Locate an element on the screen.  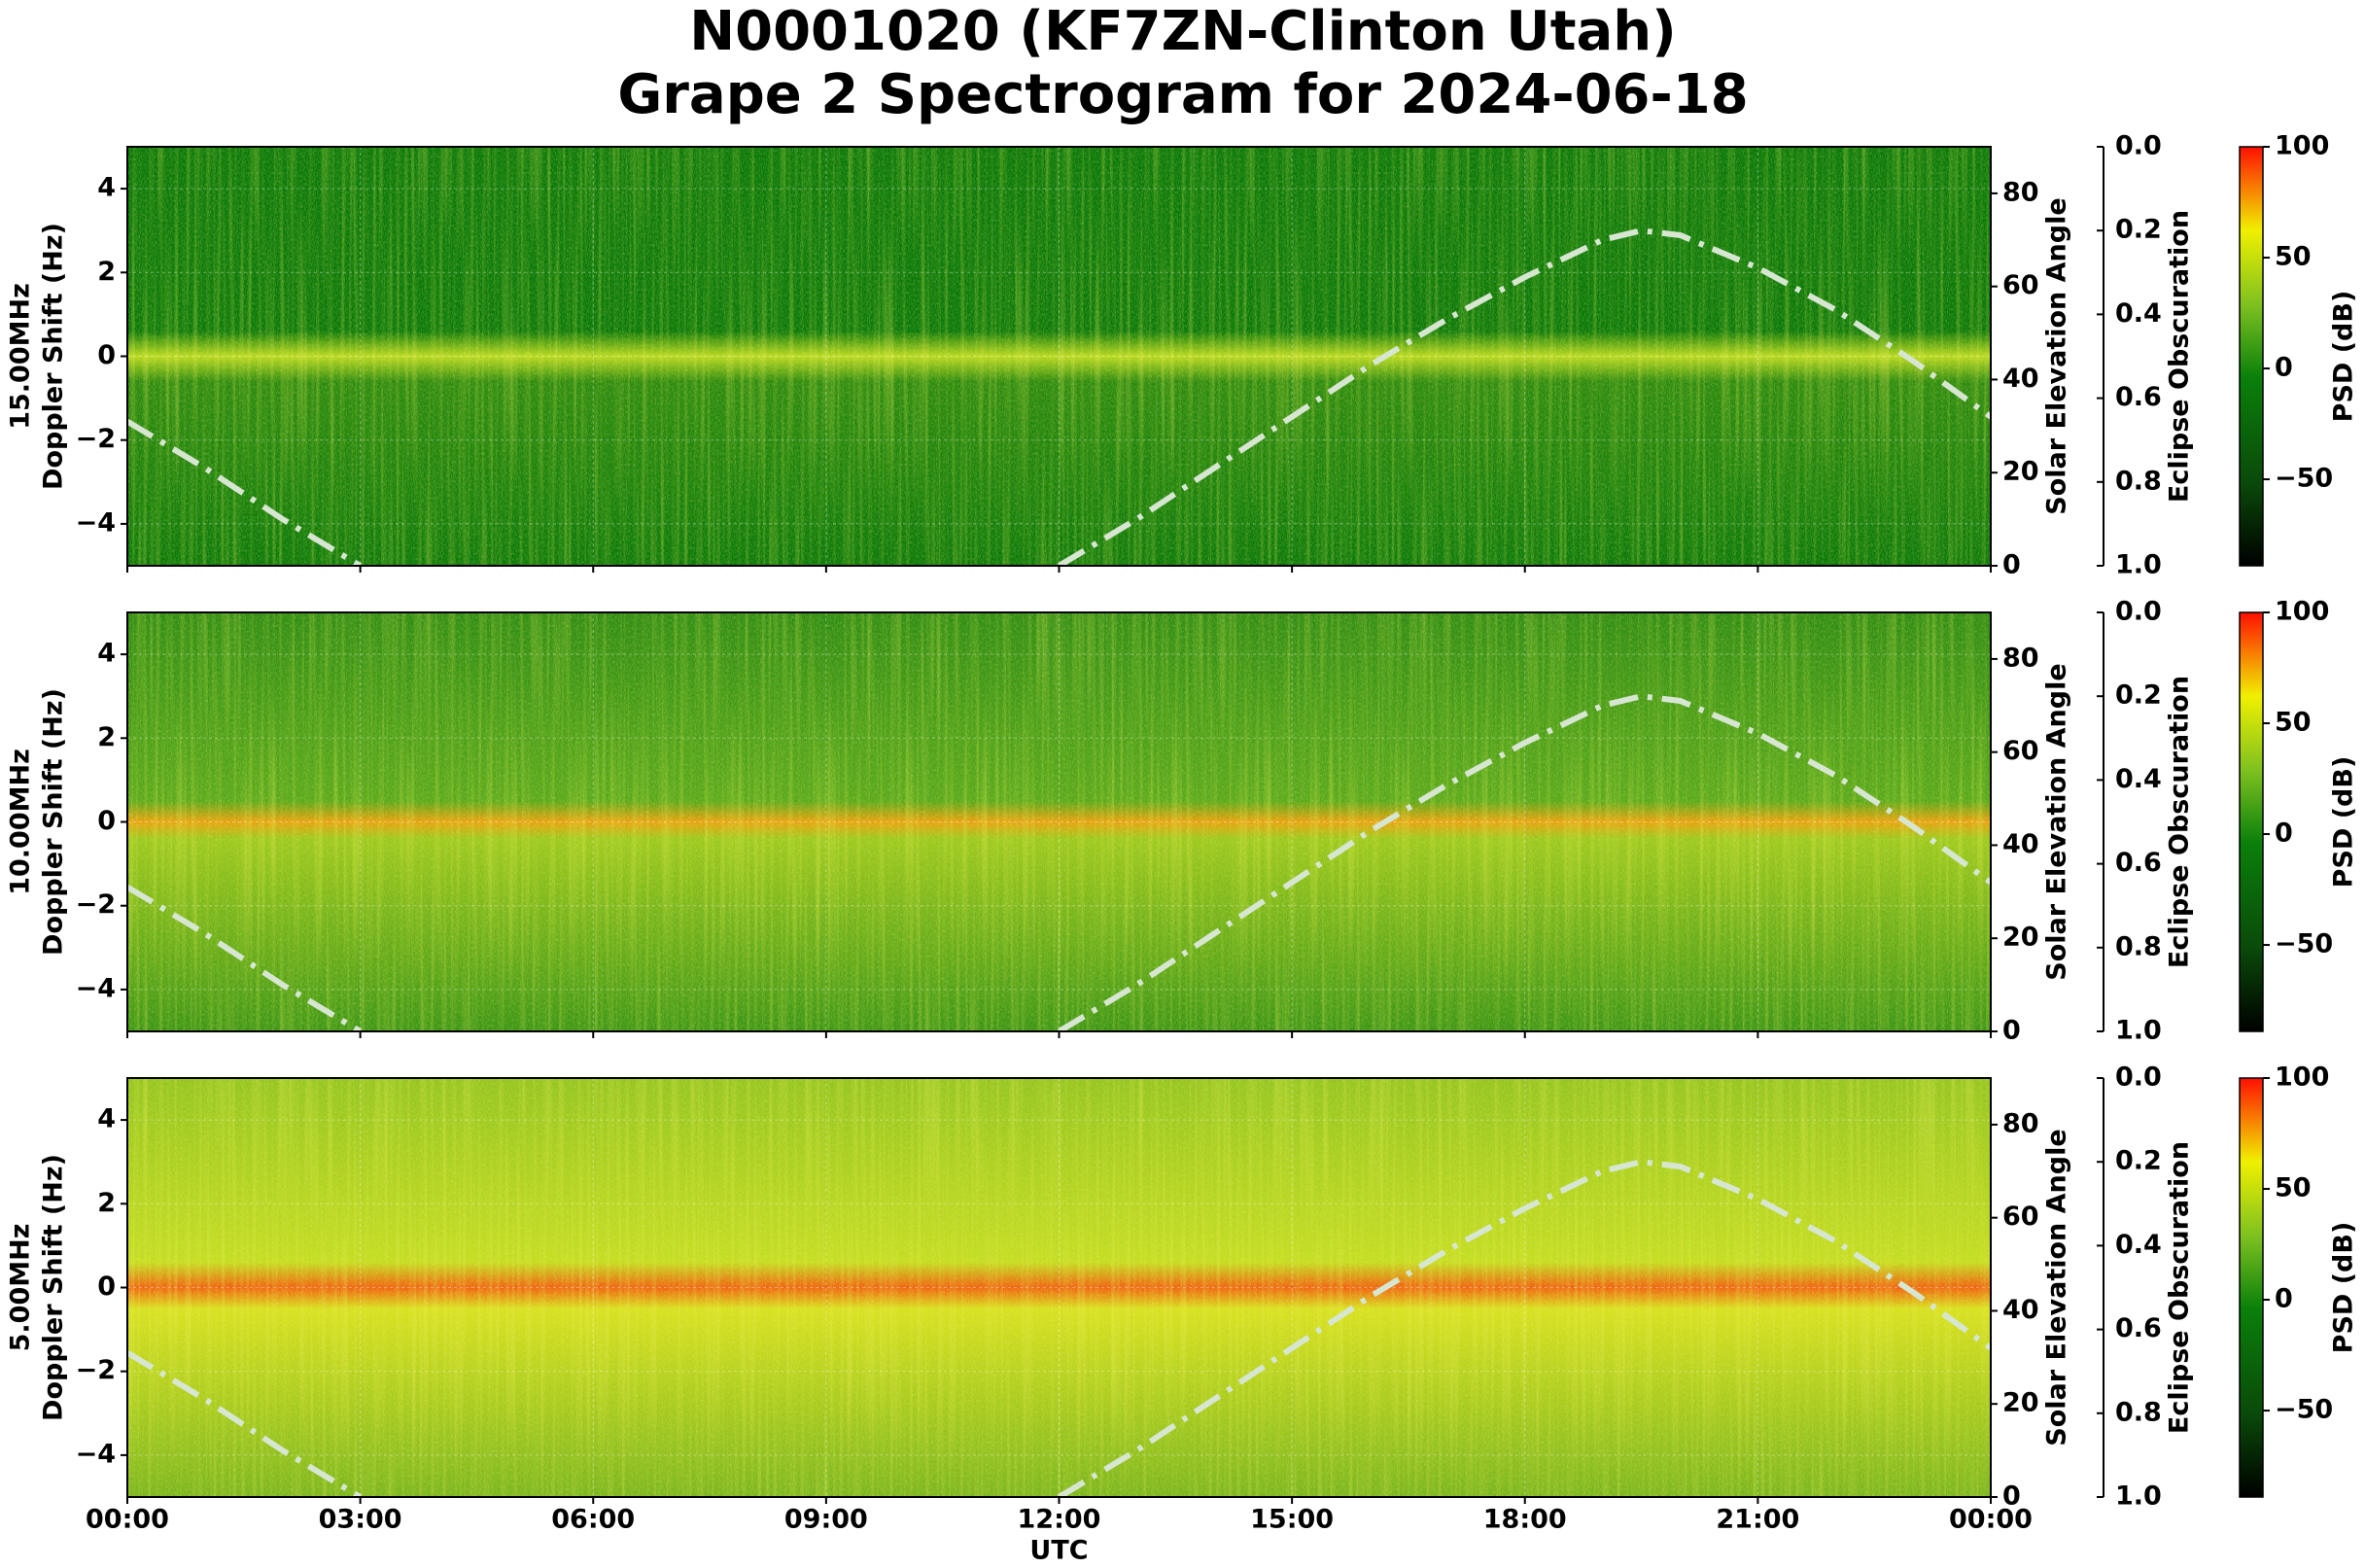
x-tick-label: 21:00 is located at coordinates (1757, 1520).